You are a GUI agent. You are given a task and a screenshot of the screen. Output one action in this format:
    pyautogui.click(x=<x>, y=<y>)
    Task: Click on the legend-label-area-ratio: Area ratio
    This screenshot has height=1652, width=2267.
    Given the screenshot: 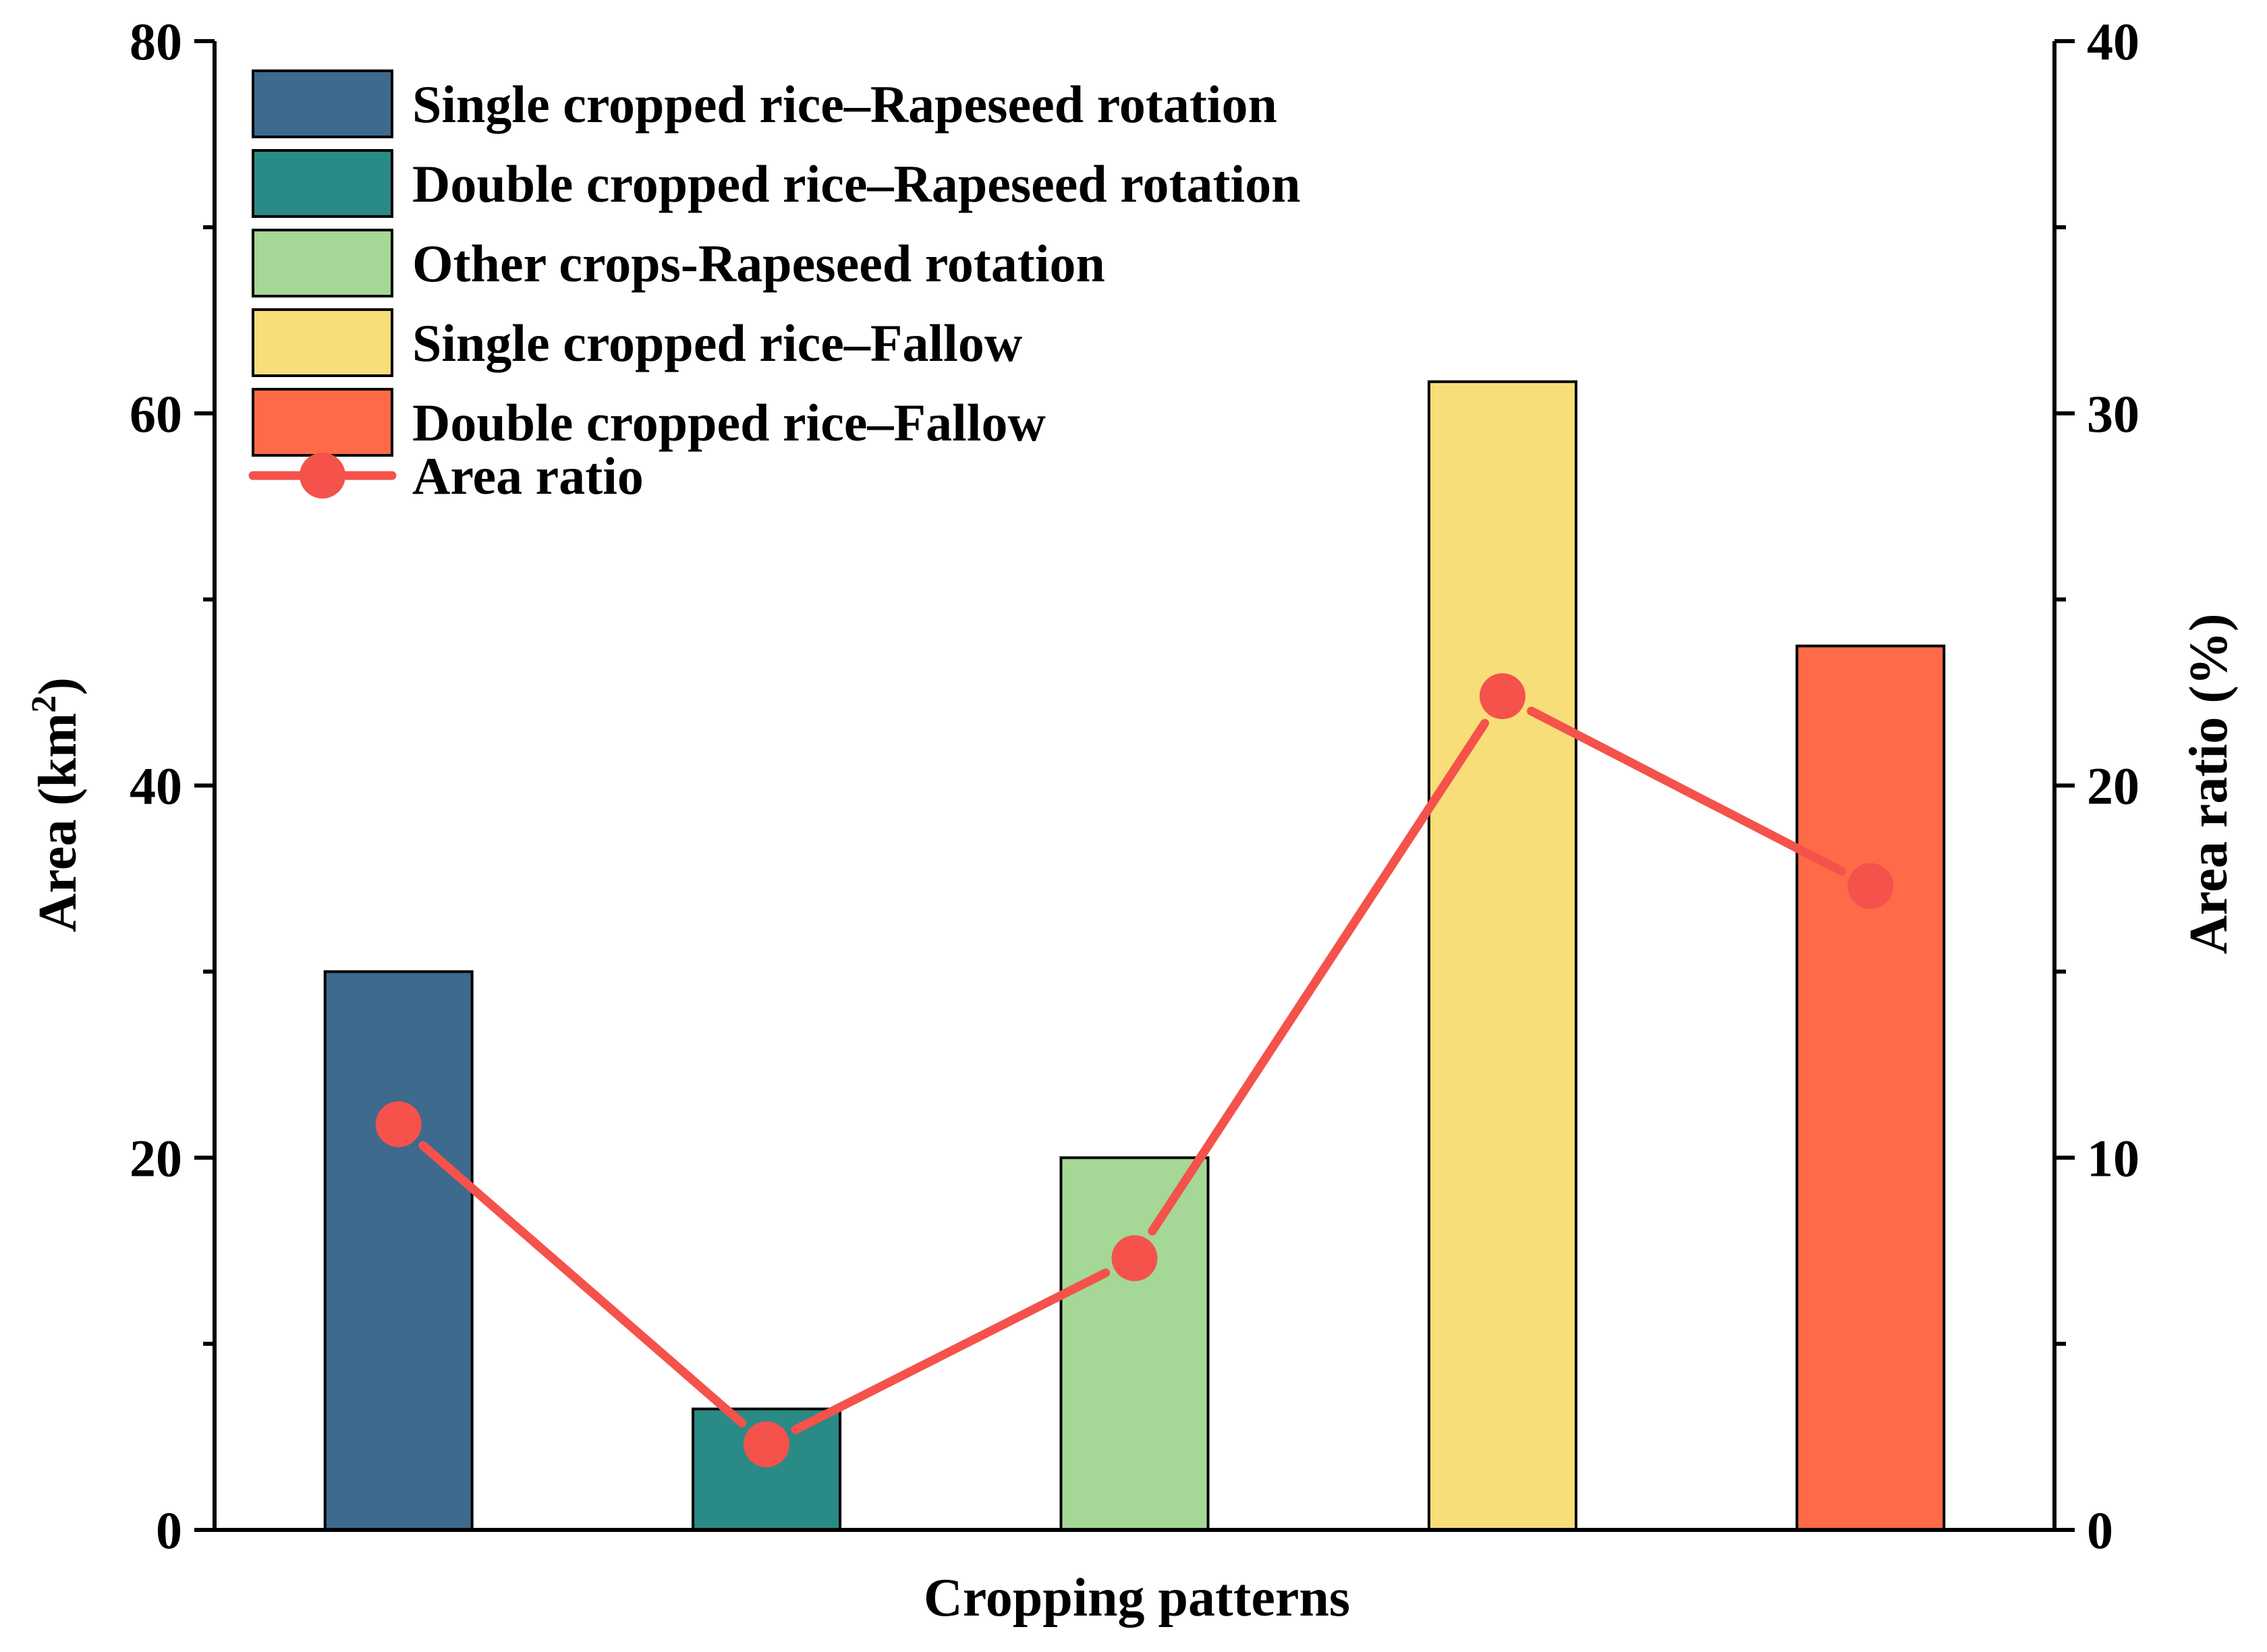 What is the action you would take?
    pyautogui.click(x=528, y=476)
    